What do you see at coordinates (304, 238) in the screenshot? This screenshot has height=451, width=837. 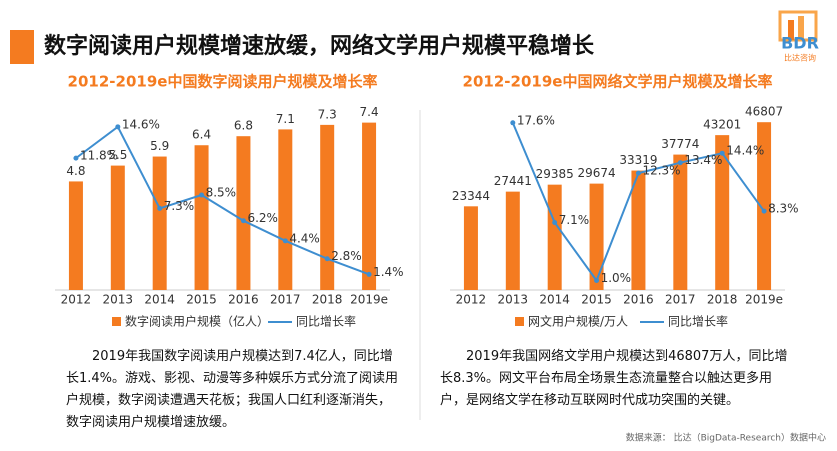 I see `line-label: 4.4%` at bounding box center [304, 238].